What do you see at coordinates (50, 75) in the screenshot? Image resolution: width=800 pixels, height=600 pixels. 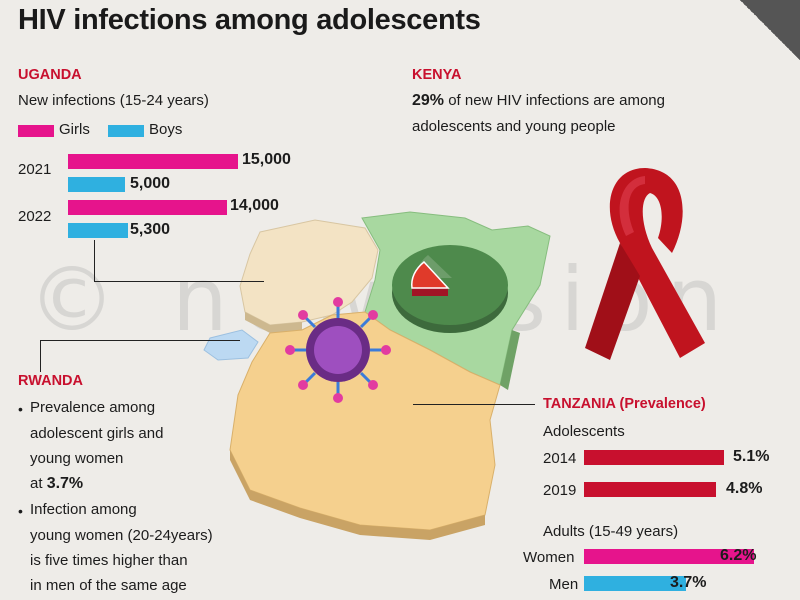 I see `uganda-label: UGANDA` at bounding box center [50, 75].